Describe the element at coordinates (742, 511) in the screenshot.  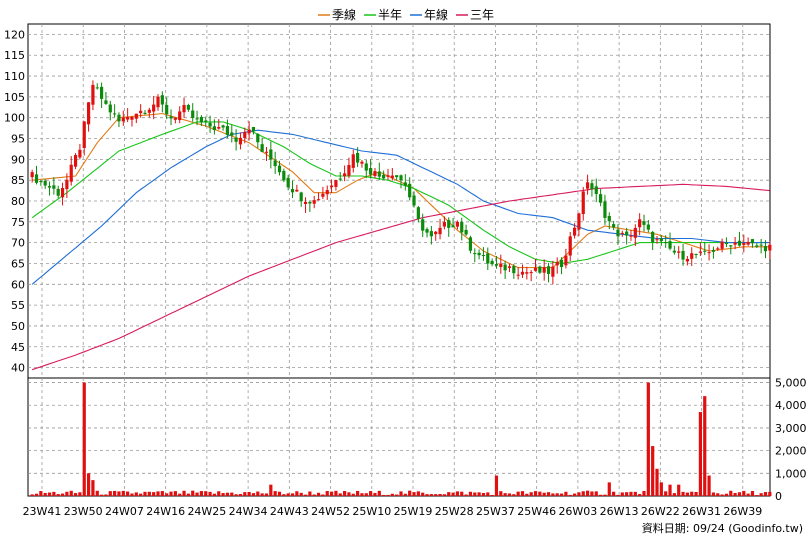
I see `x-tick-label: 26W39` at that location.